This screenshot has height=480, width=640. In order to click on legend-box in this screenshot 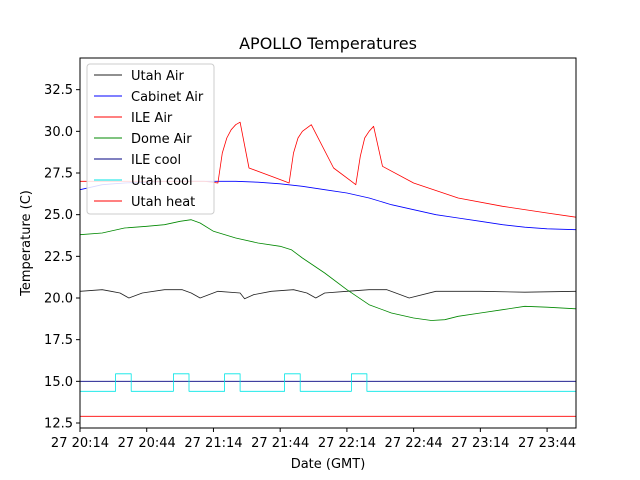, I will do `click(150, 139)`.